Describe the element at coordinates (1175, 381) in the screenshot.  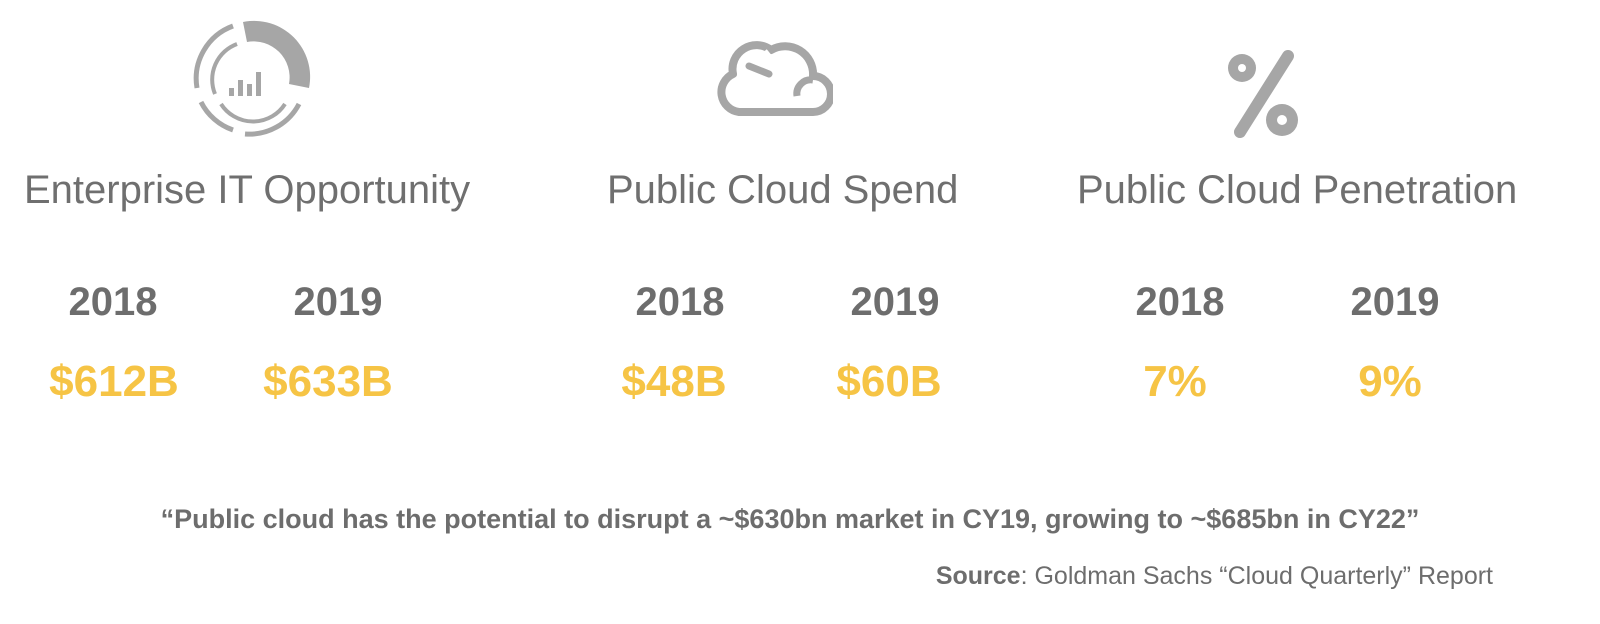
I see `metric-value: 7%` at that location.